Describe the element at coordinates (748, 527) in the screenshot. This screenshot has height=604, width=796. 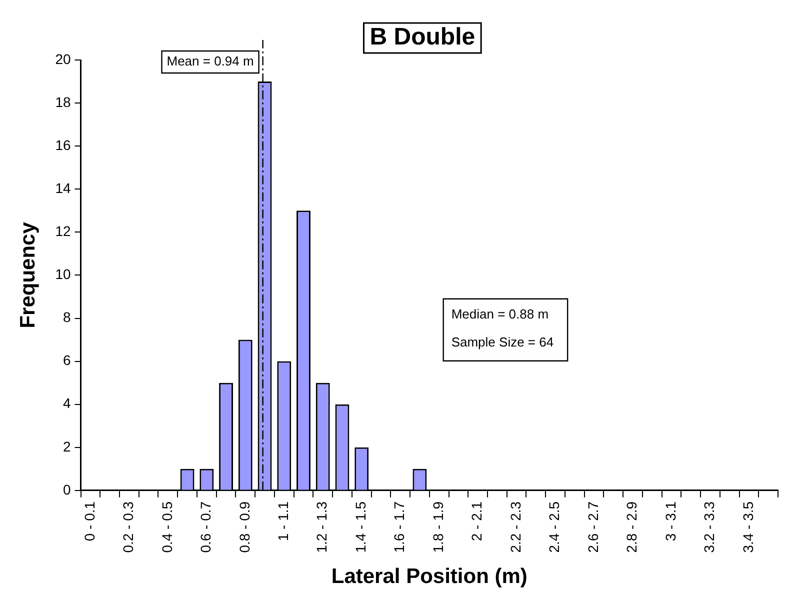
I see `x-tick-label: 3.4 - 3.5` at that location.